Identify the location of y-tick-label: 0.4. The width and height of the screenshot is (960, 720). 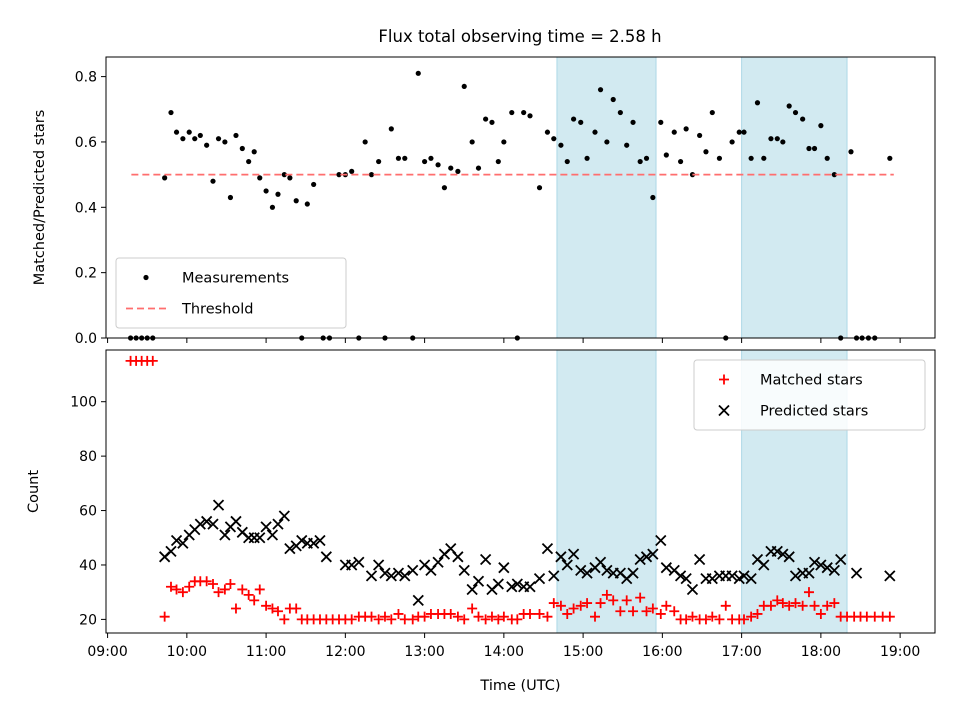
(86, 208).